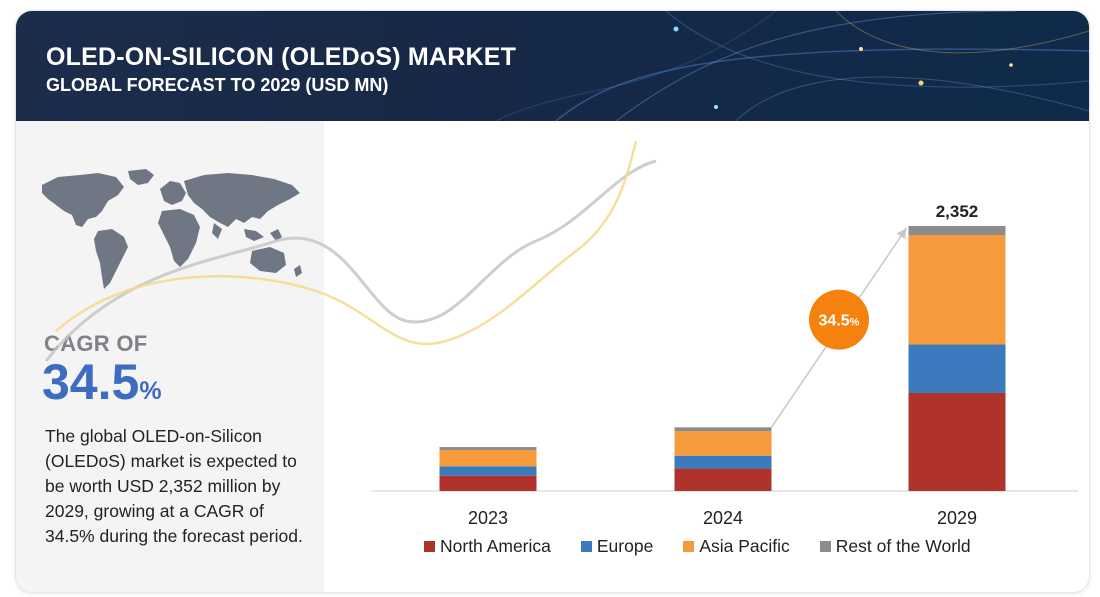  I want to click on page-title: OLED-ON-SILICON (OLEDoS) MARKET, so click(281, 57).